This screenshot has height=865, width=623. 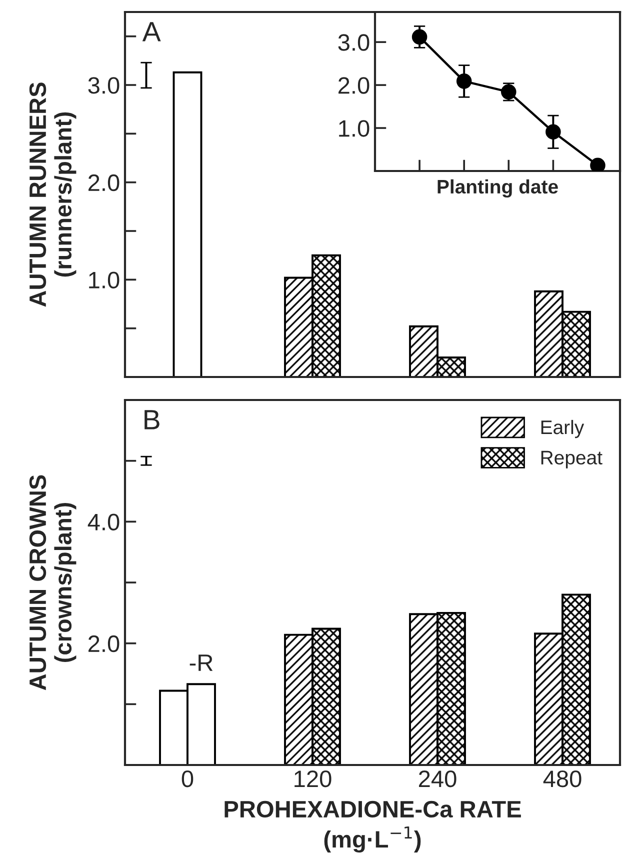 I want to click on x-tick-label: 0, so click(x=188, y=779).